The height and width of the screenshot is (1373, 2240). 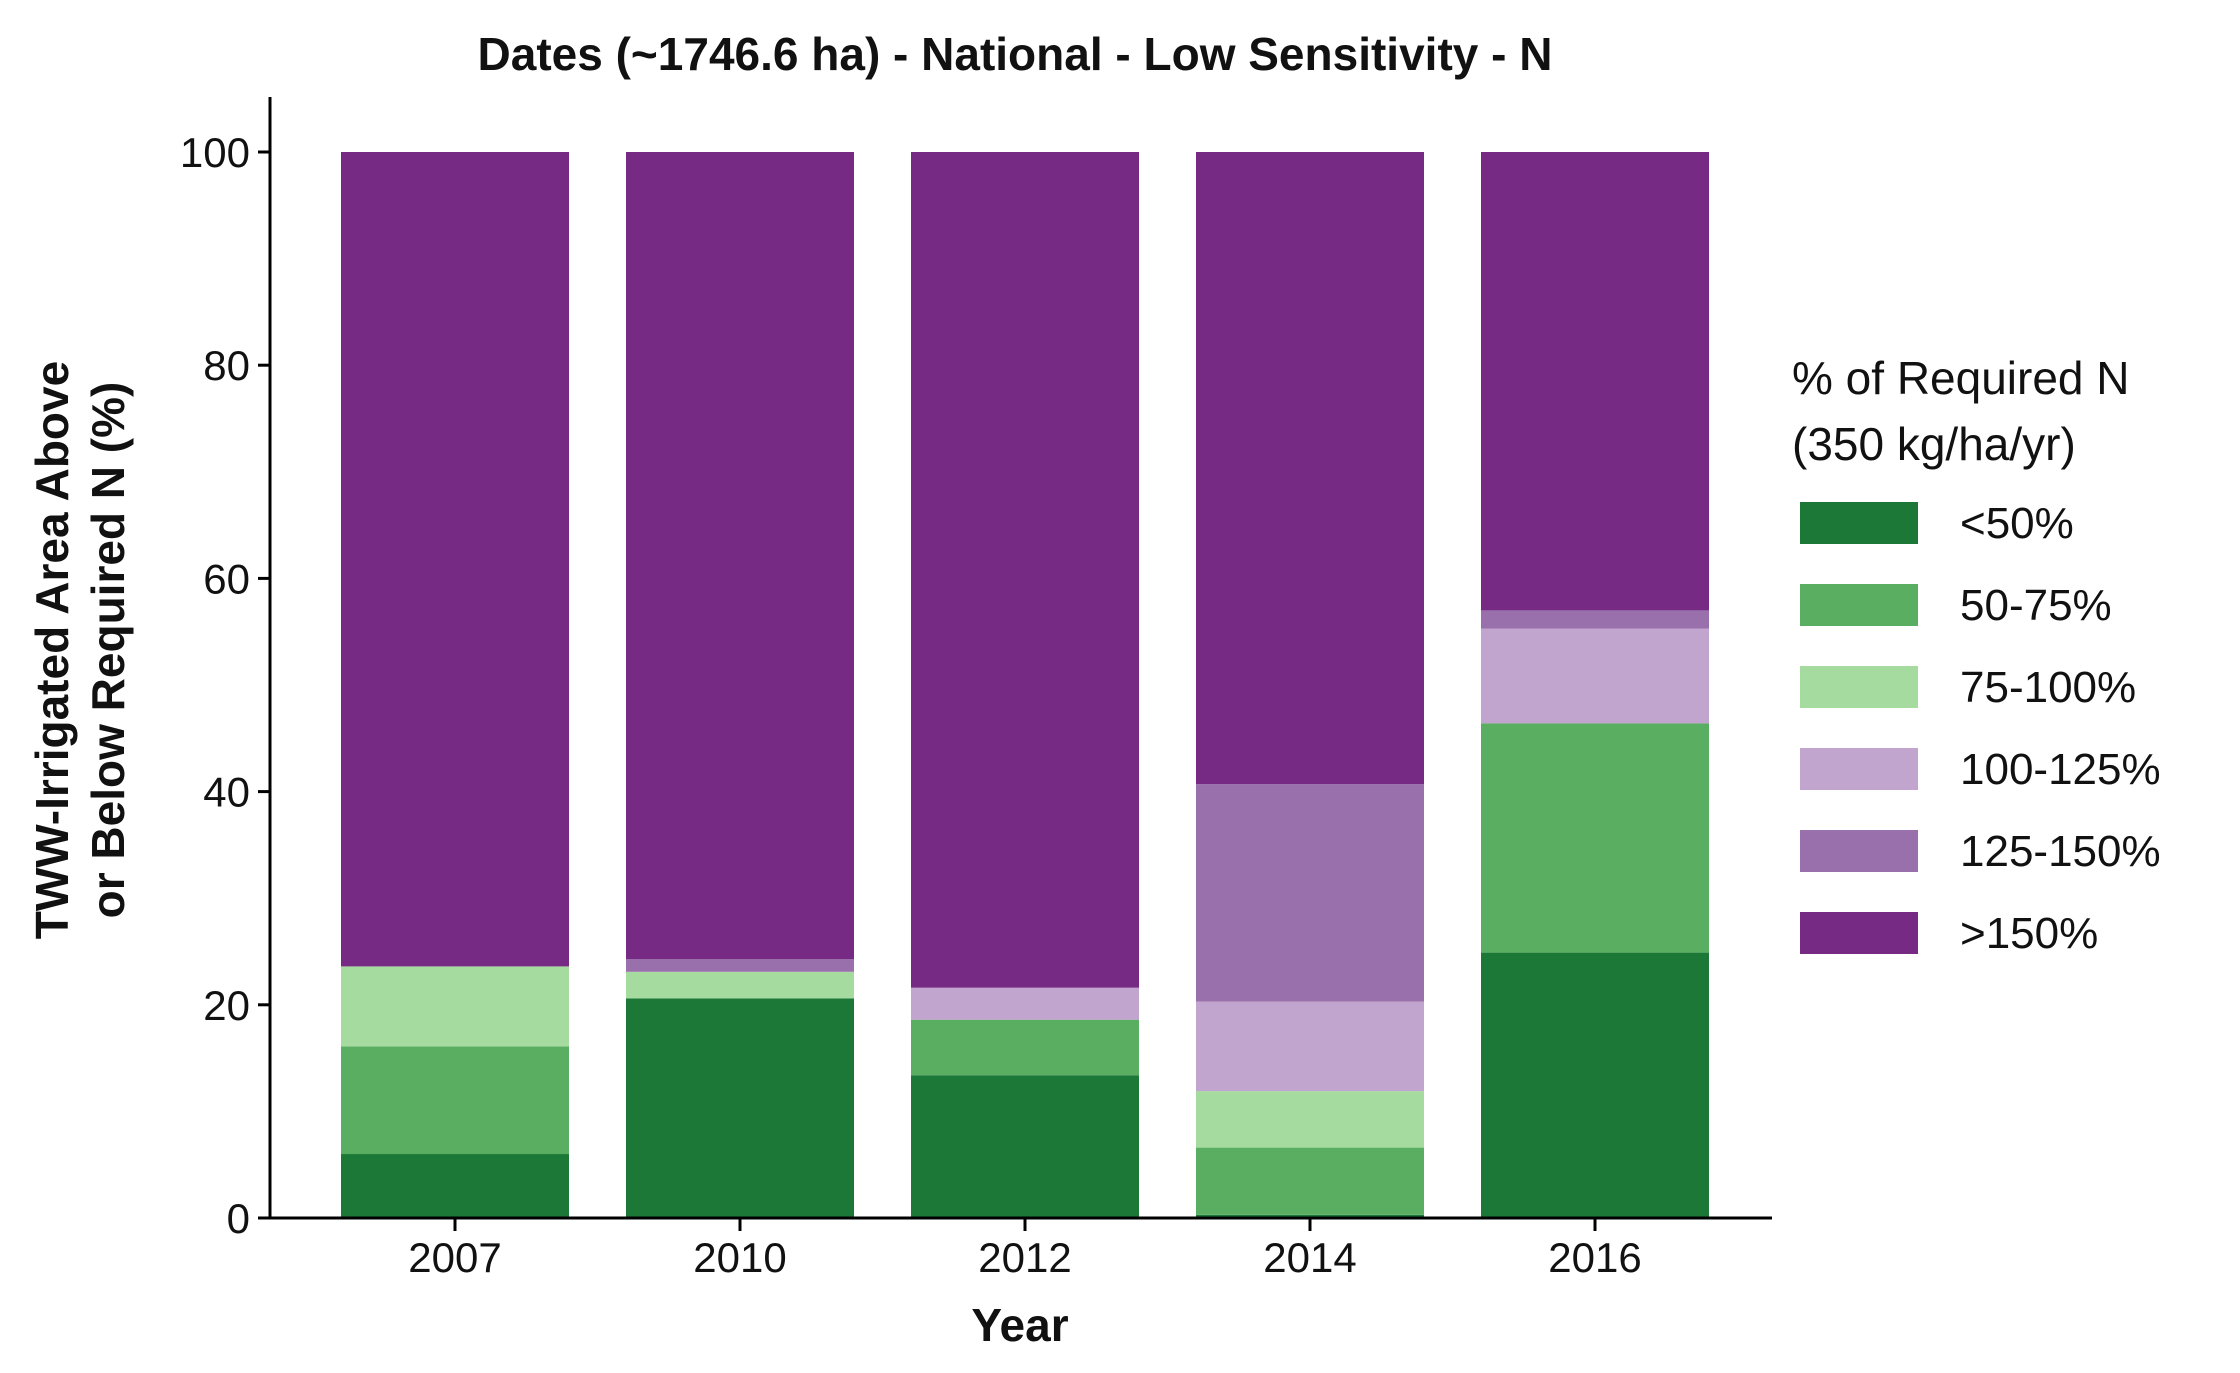 What do you see at coordinates (1595, 676) in the screenshot?
I see `bar-2016-100-125pct` at bounding box center [1595, 676].